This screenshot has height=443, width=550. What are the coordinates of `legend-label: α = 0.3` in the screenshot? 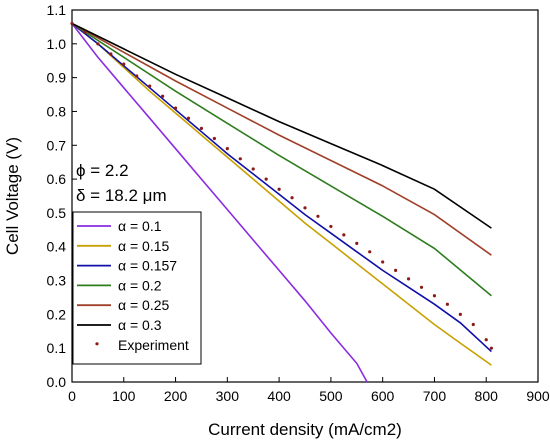 It's located at (140, 325).